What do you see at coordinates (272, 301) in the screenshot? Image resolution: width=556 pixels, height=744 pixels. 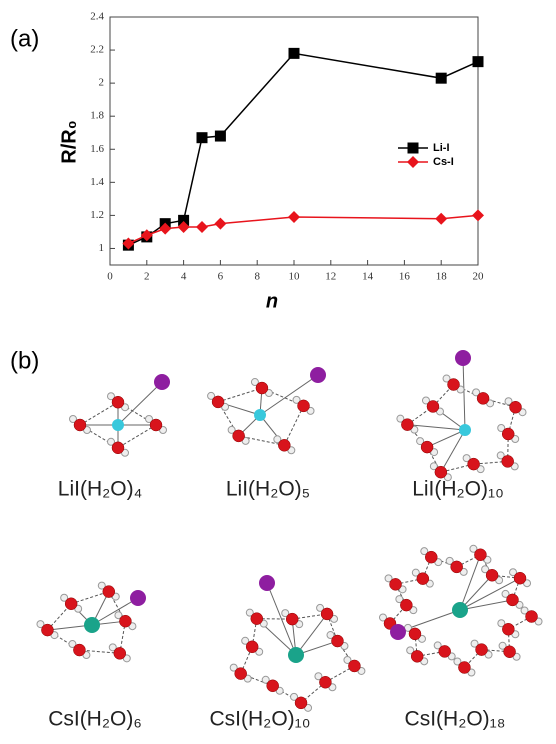 I see `x-axis-label: n` at bounding box center [272, 301].